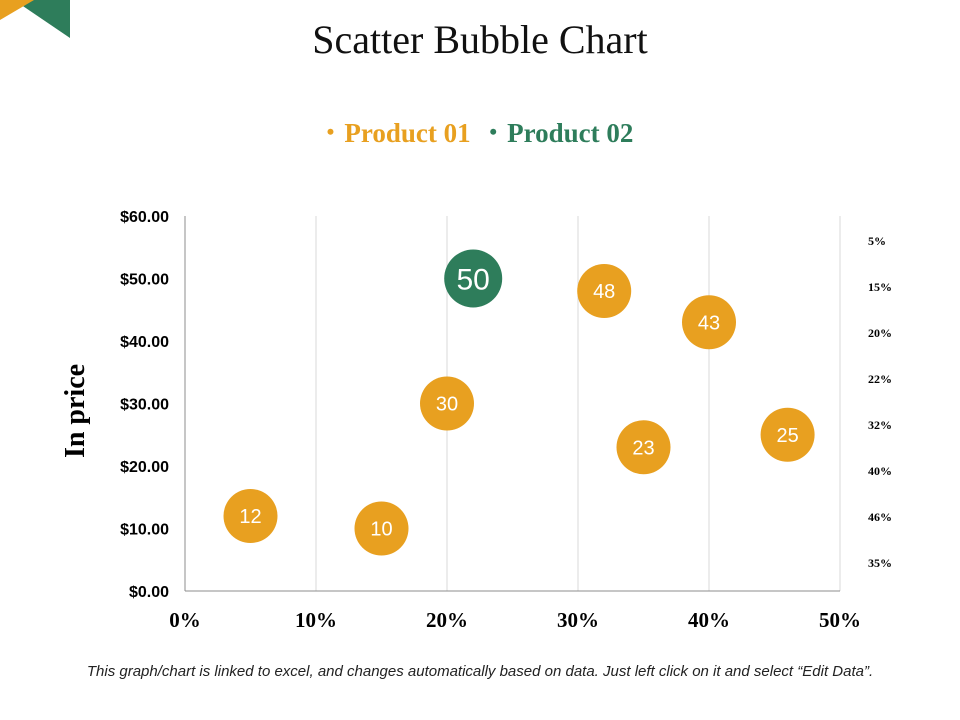 This screenshot has width=960, height=720. What do you see at coordinates (480, 39) in the screenshot?
I see `chart-title: Scatter Bubble Chart` at bounding box center [480, 39].